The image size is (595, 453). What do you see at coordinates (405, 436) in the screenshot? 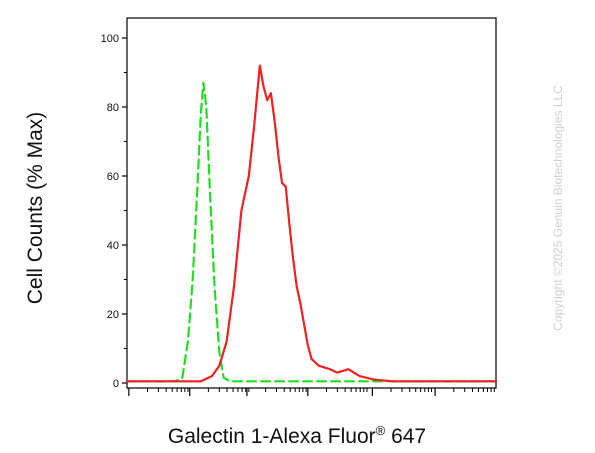
I see `x-axis-title-suffix: 647` at bounding box center [405, 436].